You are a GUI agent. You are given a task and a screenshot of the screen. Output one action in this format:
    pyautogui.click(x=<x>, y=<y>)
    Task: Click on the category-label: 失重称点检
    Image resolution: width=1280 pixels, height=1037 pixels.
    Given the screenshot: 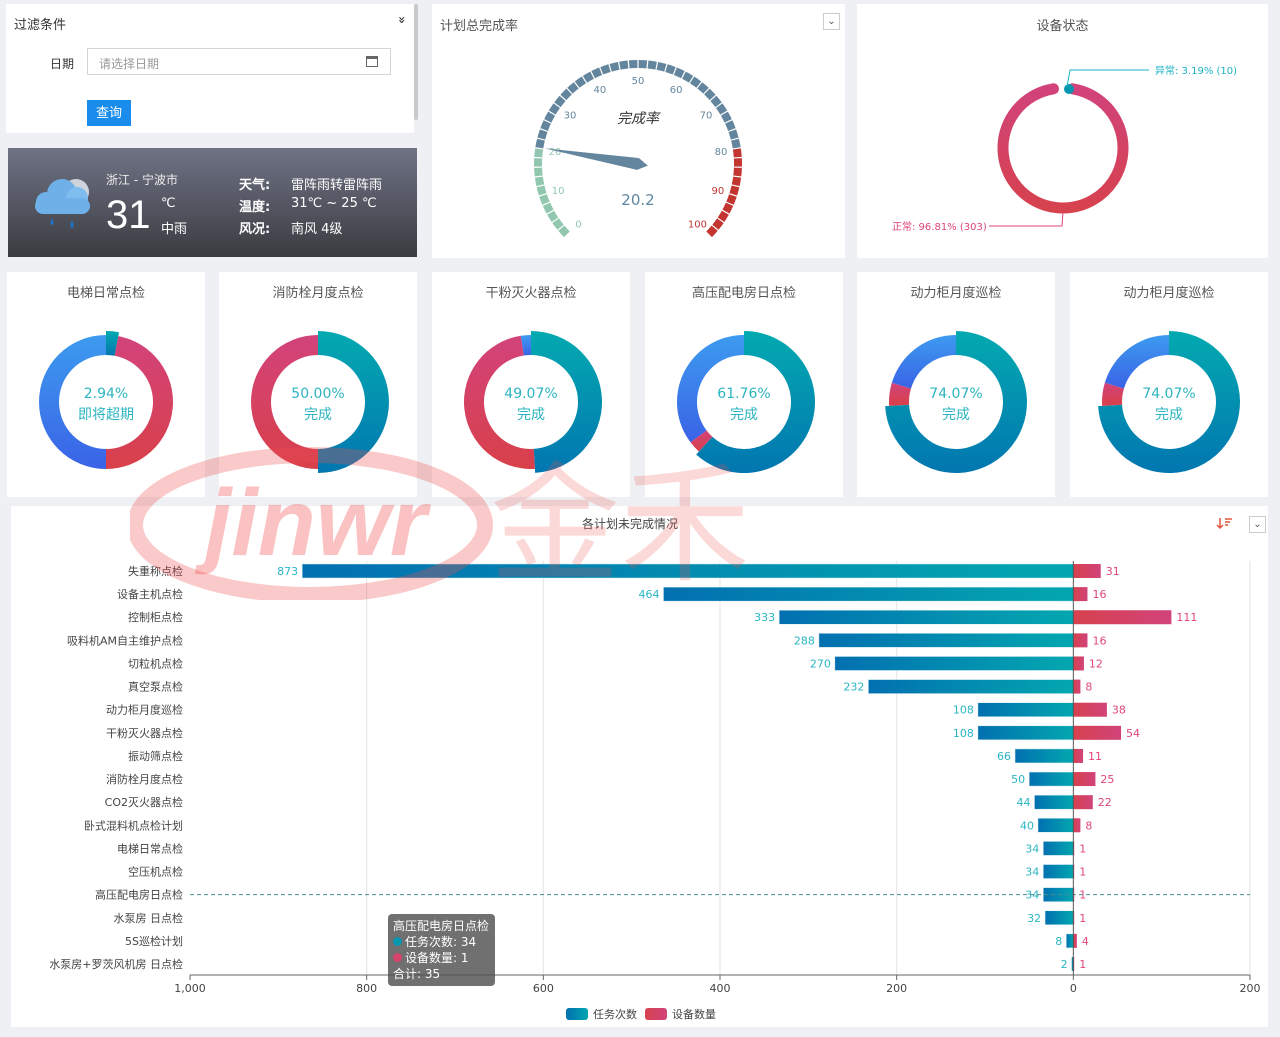 What is the action you would take?
    pyautogui.click(x=155, y=571)
    